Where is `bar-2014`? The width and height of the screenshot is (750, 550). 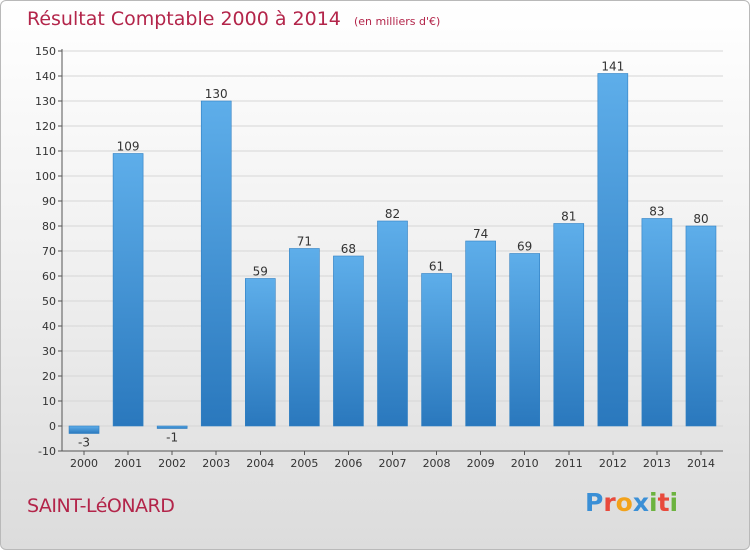 bar-2014 is located at coordinates (701, 326).